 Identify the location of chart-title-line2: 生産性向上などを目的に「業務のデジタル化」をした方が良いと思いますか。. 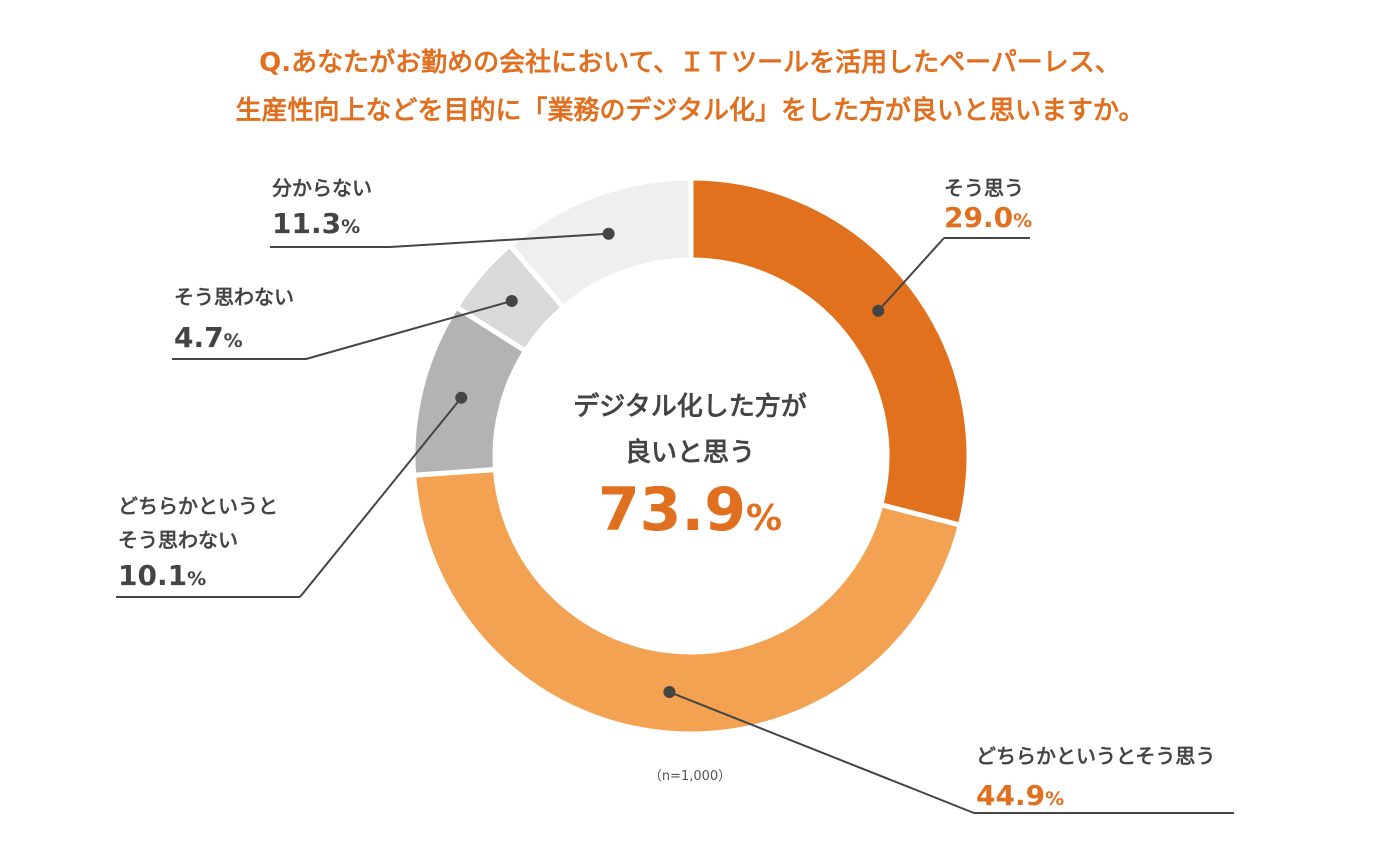
(690, 111).